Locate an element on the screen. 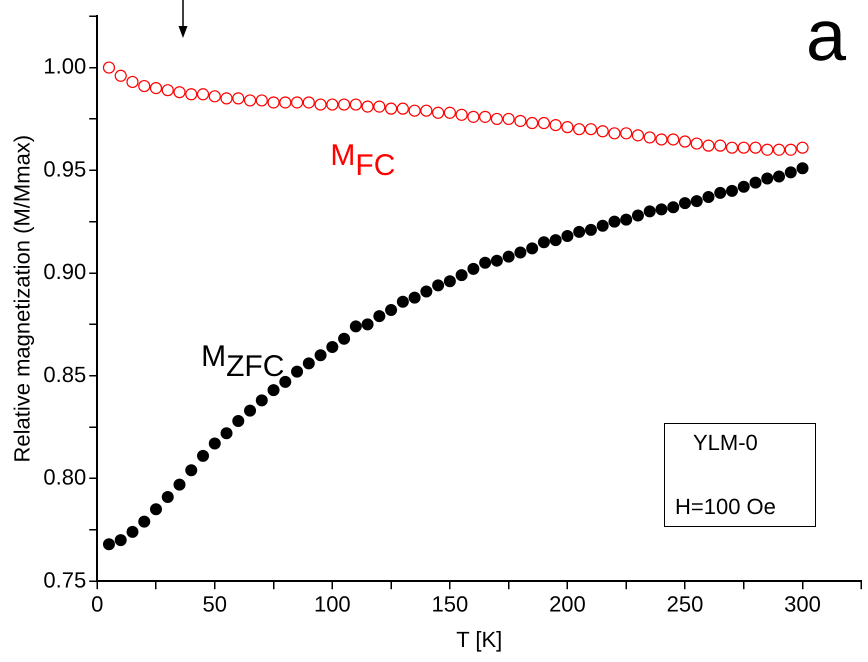 The image size is (868, 662). x-tick-label: 0 is located at coordinates (97, 603).